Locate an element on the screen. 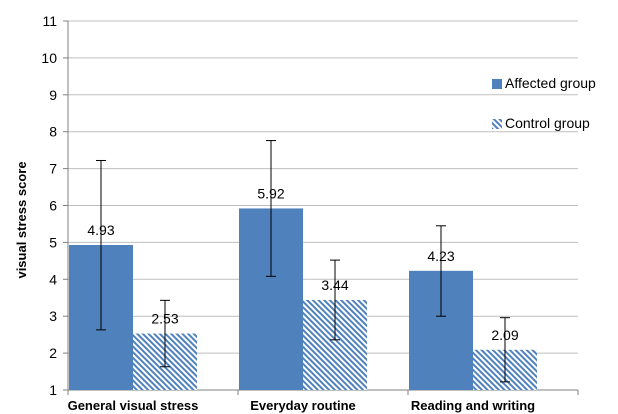 The height and width of the screenshot is (414, 618). y-tick-label: 1 is located at coordinates (53, 390).